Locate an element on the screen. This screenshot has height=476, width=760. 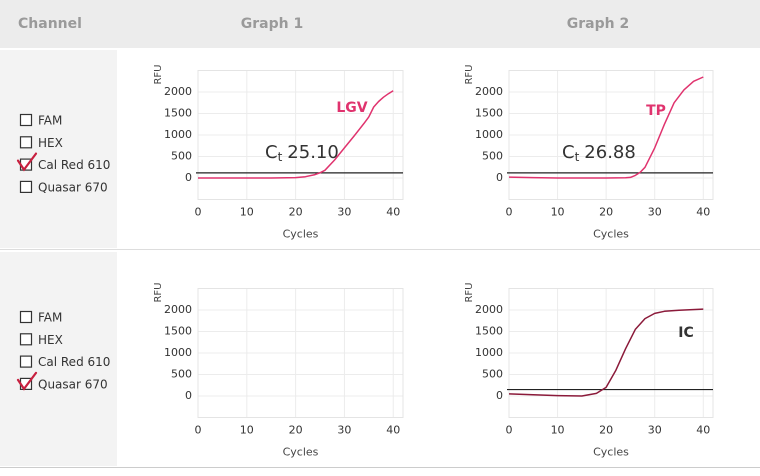
header-bg is located at coordinates (380, 24).